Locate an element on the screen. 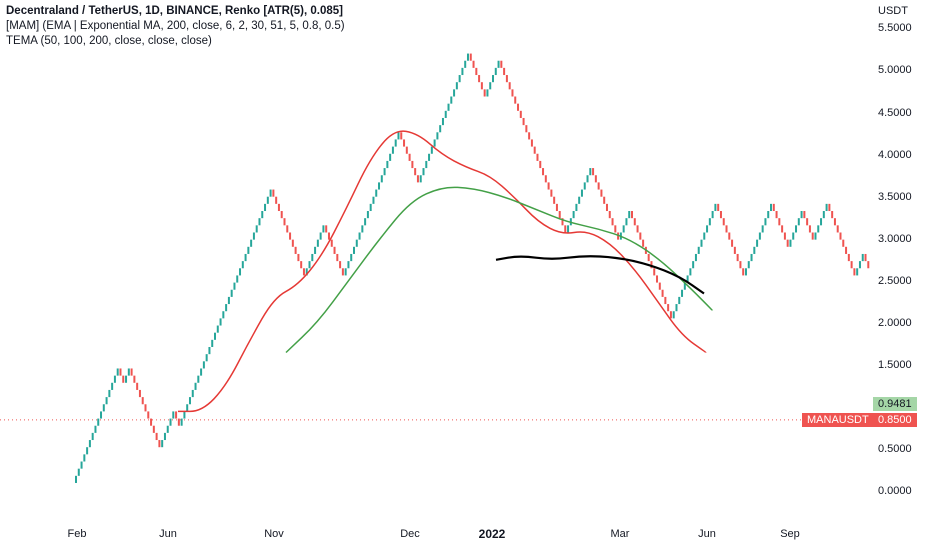 The width and height of the screenshot is (932, 550). time-tick-label: Feb is located at coordinates (77, 534).